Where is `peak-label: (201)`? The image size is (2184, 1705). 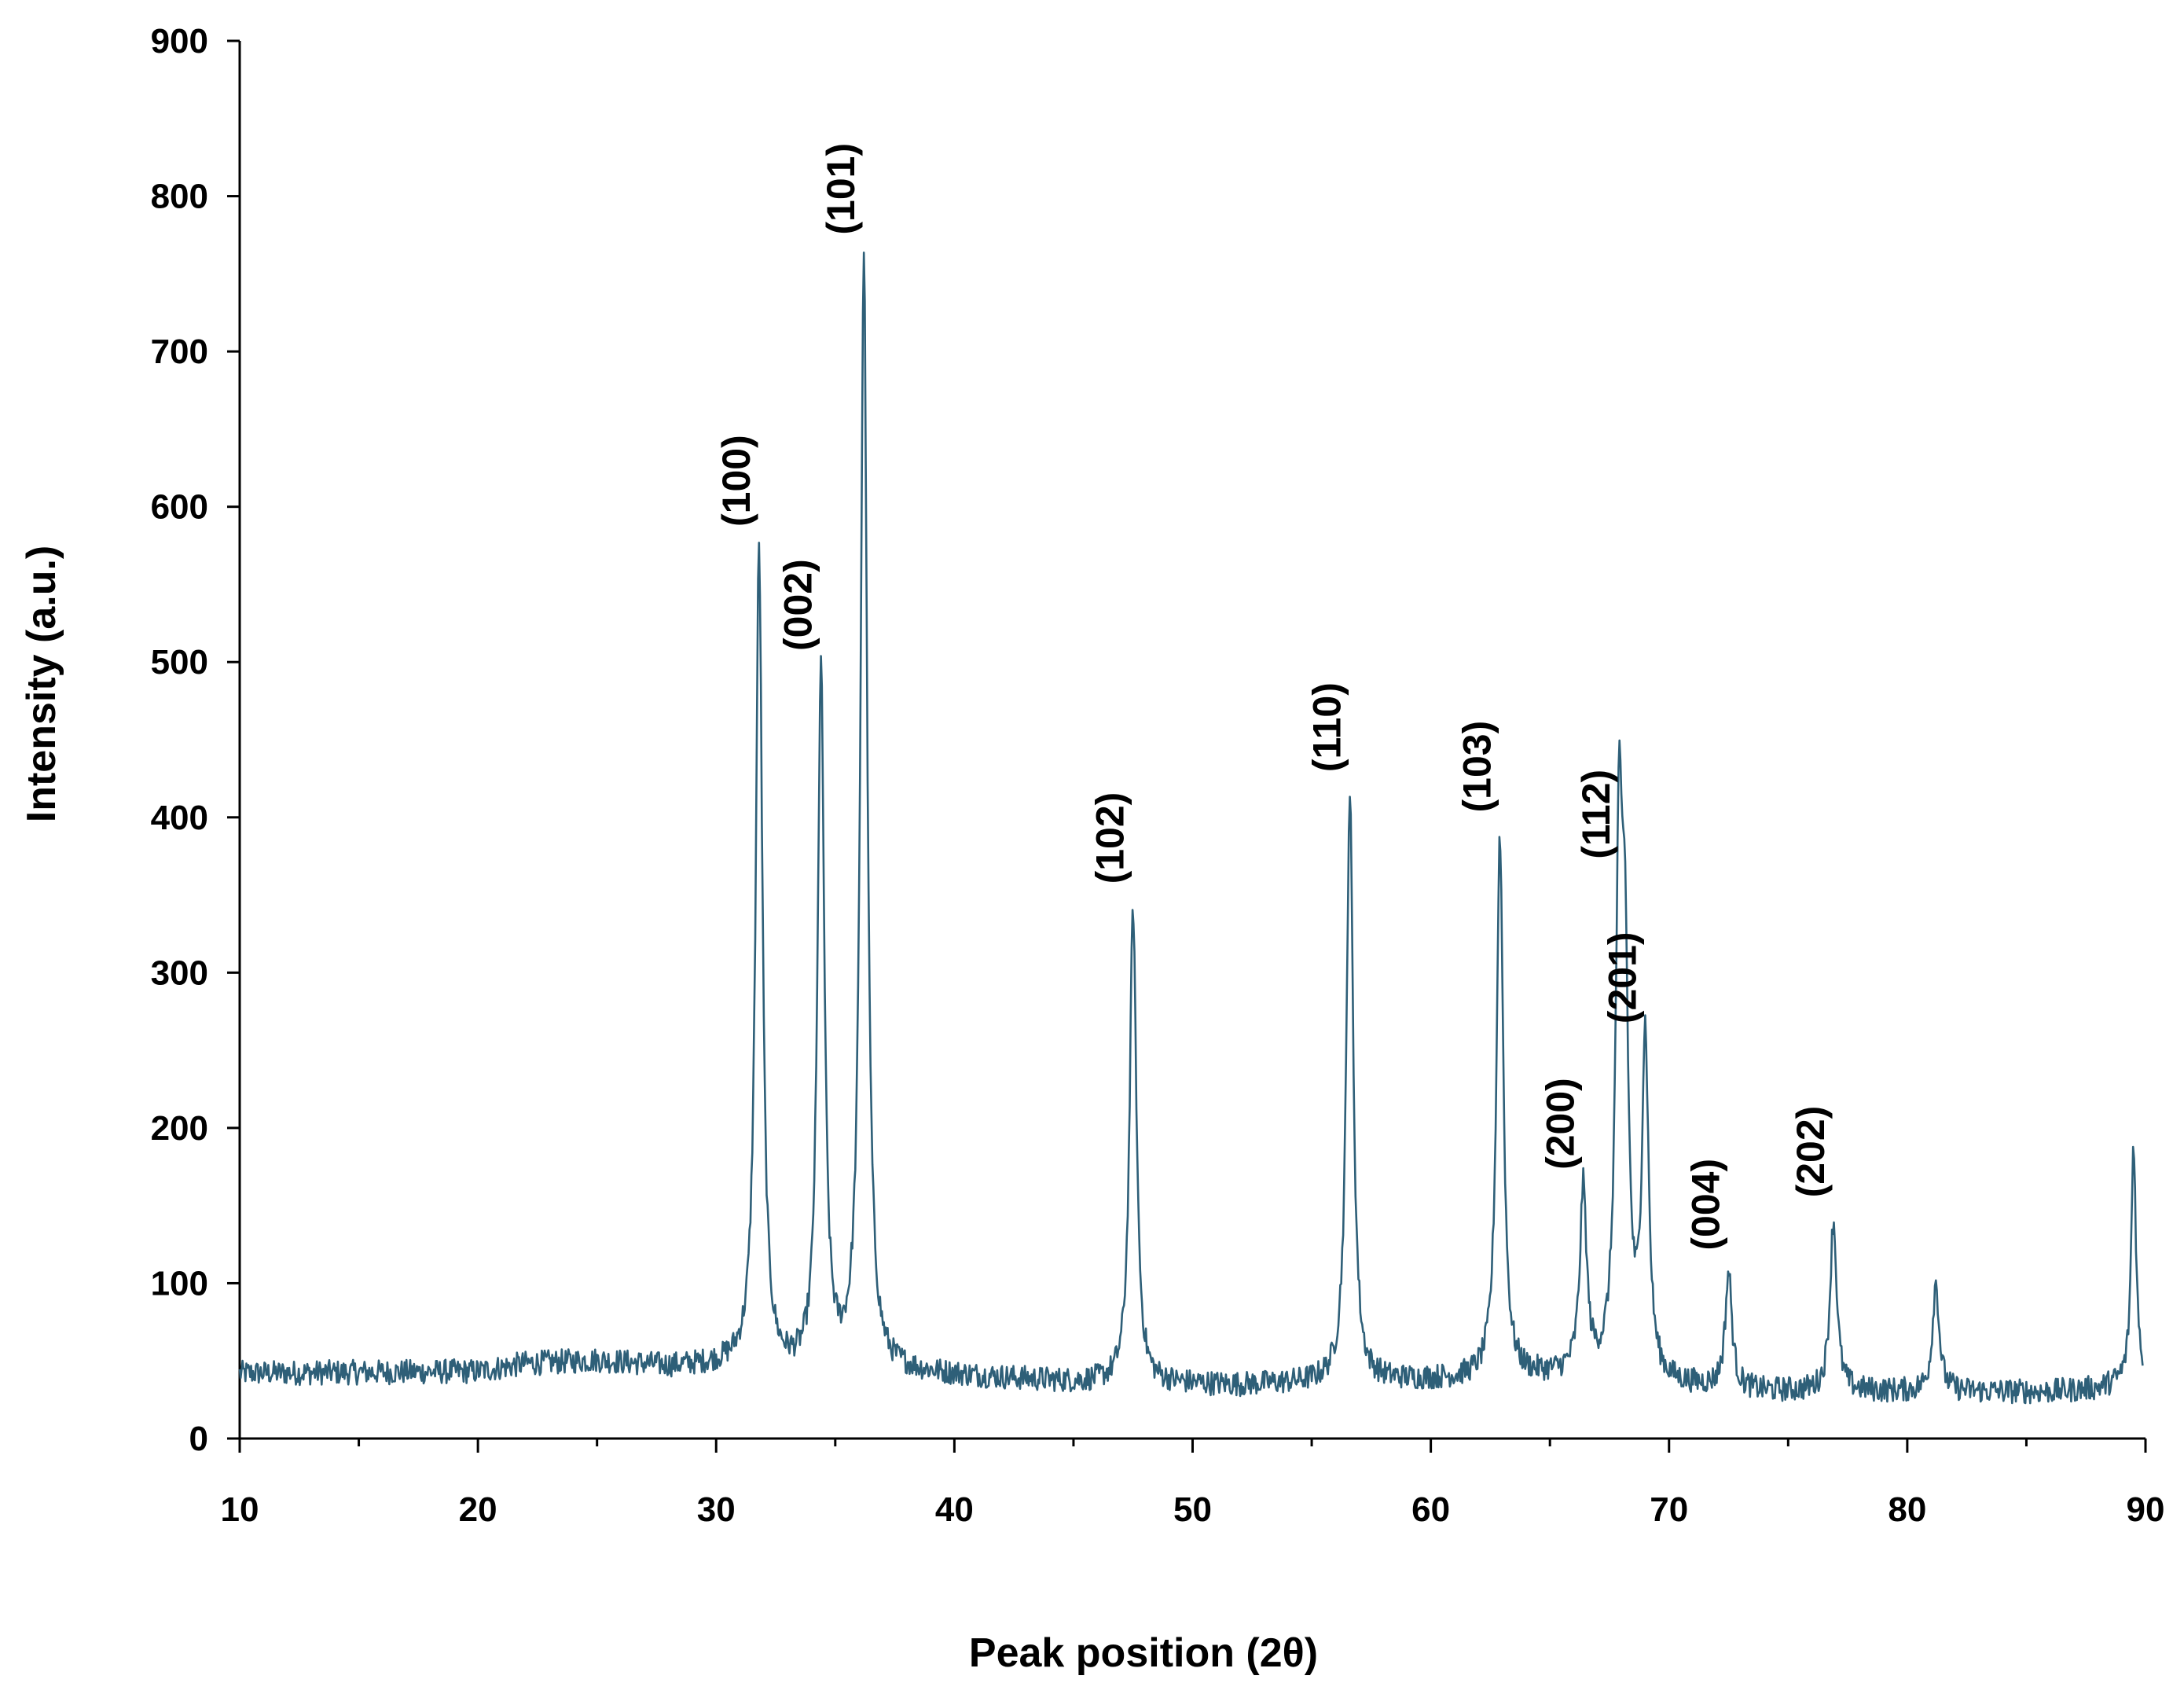
peak-label: (201) is located at coordinates (1622, 977).